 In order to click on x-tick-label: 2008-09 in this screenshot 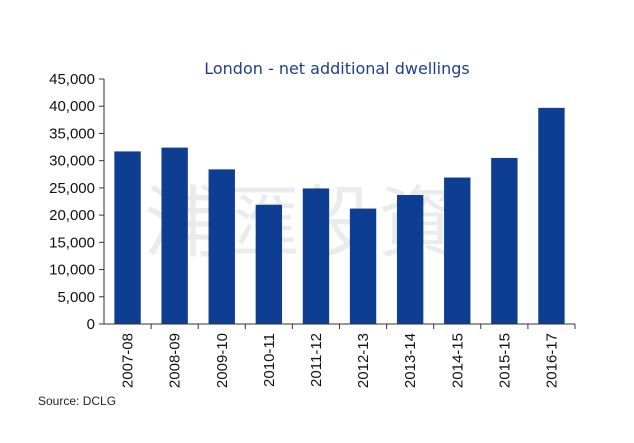, I will do `click(175, 360)`.